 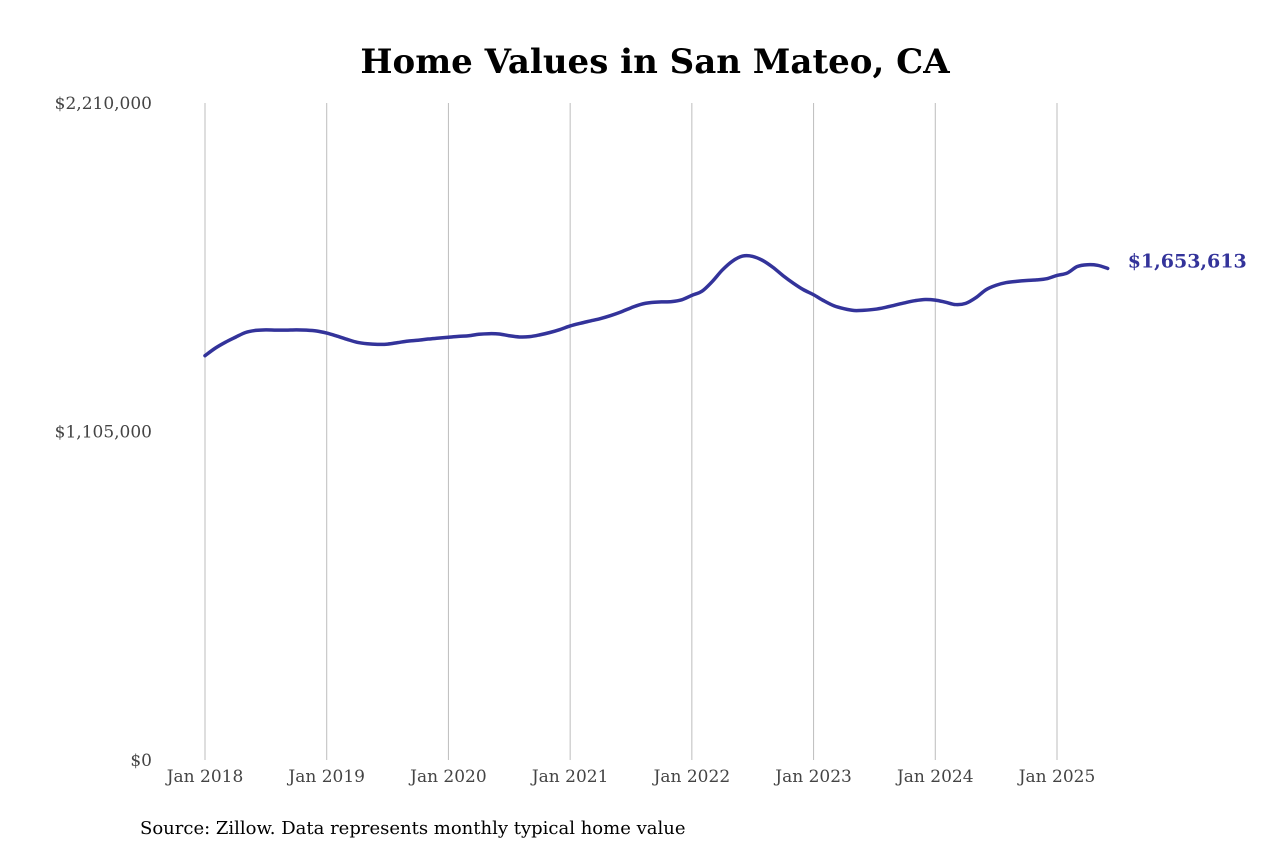 I want to click on x-tick-label: Jan 2019, so click(x=325, y=777).